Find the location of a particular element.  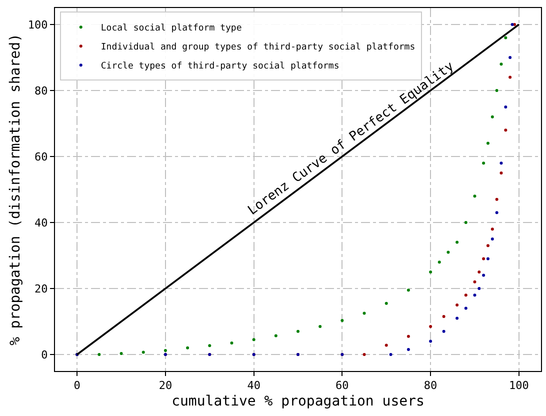

x-tick-label: 0 is located at coordinates (77, 385).